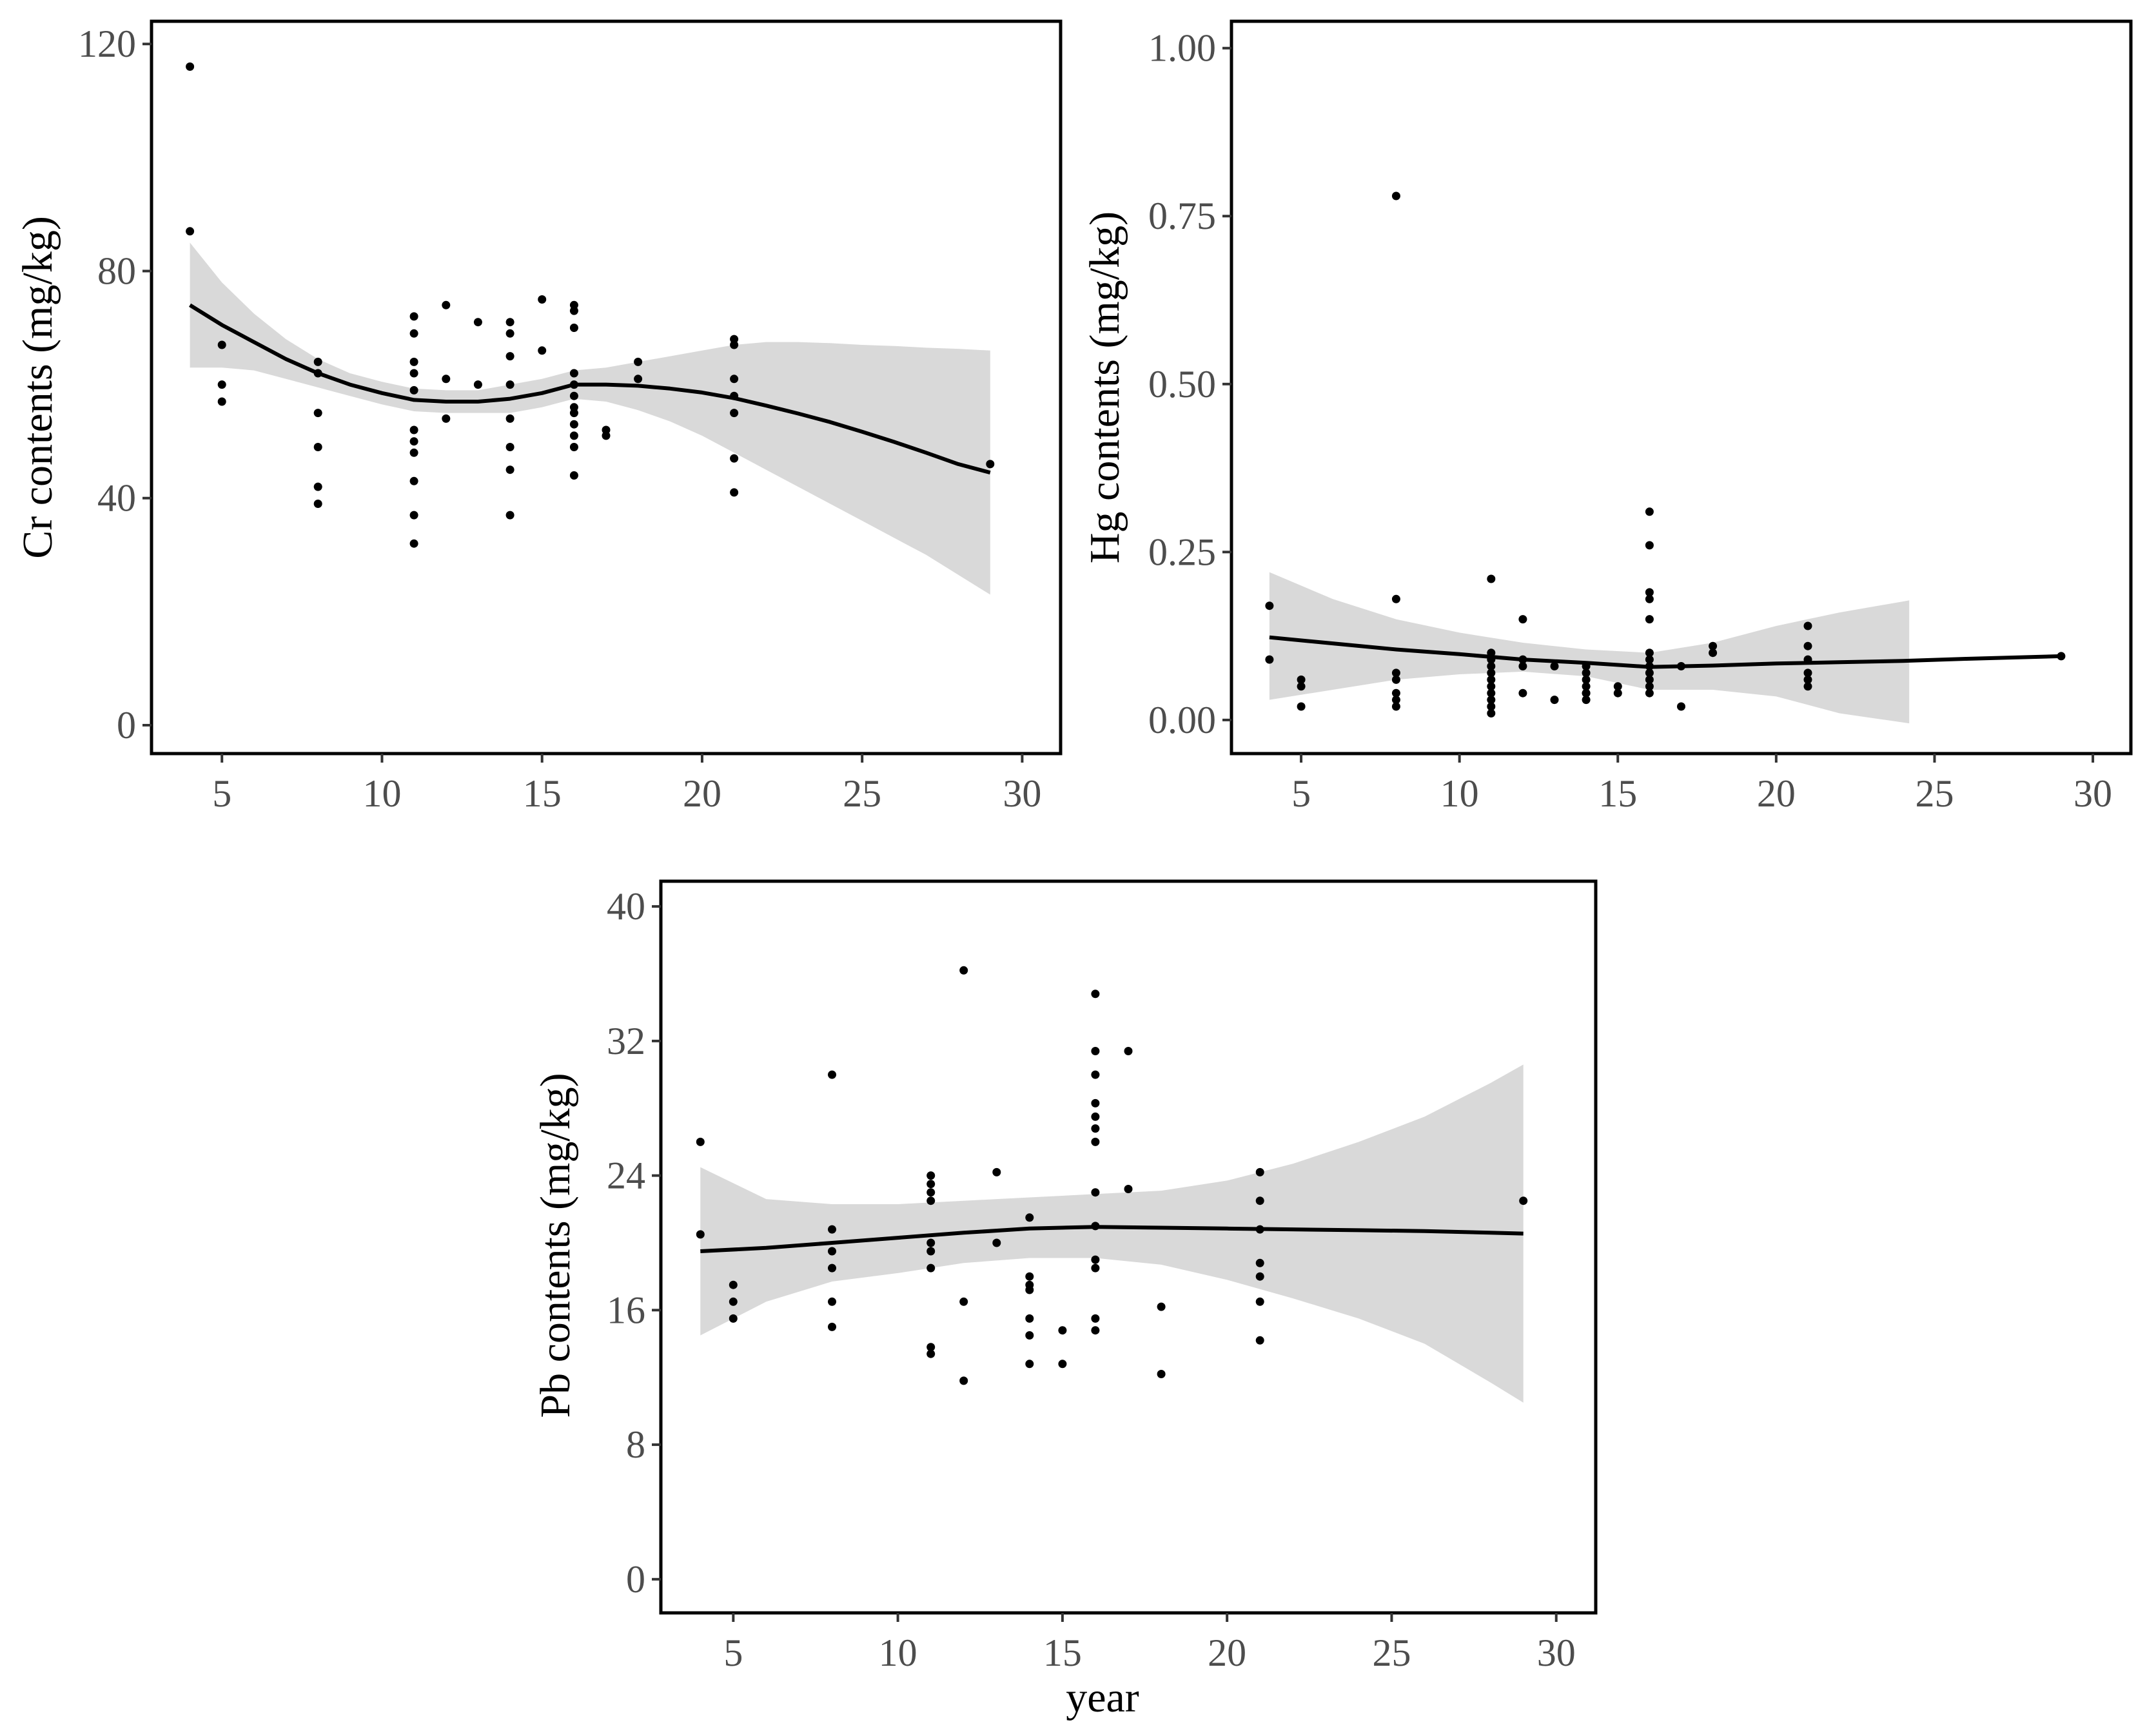 Image resolution: width=2147 pixels, height=1736 pixels. What do you see at coordinates (1182, 216) in the screenshot?
I see `hg-y-tick-label: 0.75` at bounding box center [1182, 216].